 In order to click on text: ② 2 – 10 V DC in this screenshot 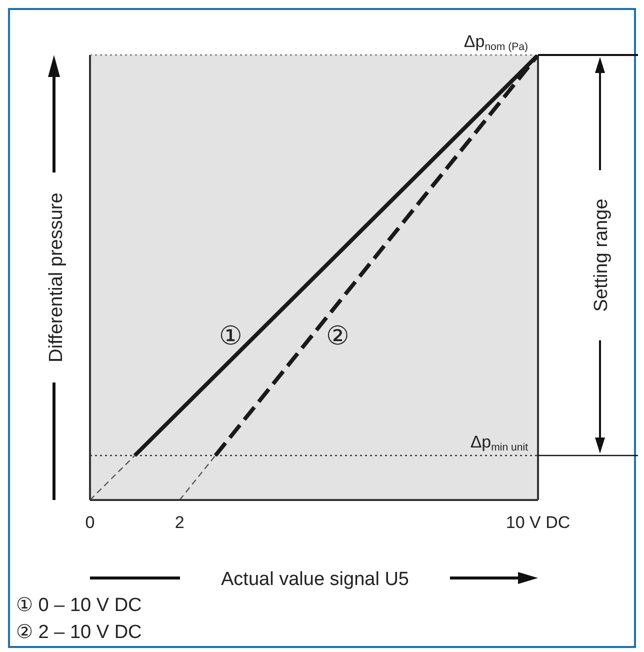, I will do `click(79, 633)`.